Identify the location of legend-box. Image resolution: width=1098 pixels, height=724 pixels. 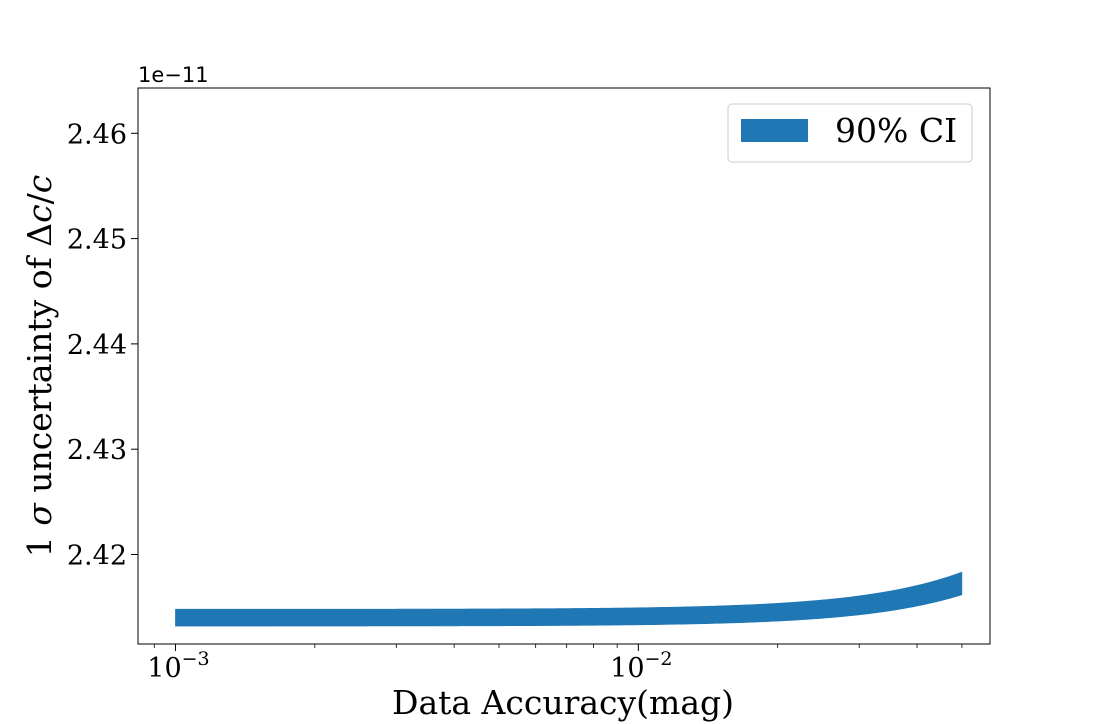
(850, 133).